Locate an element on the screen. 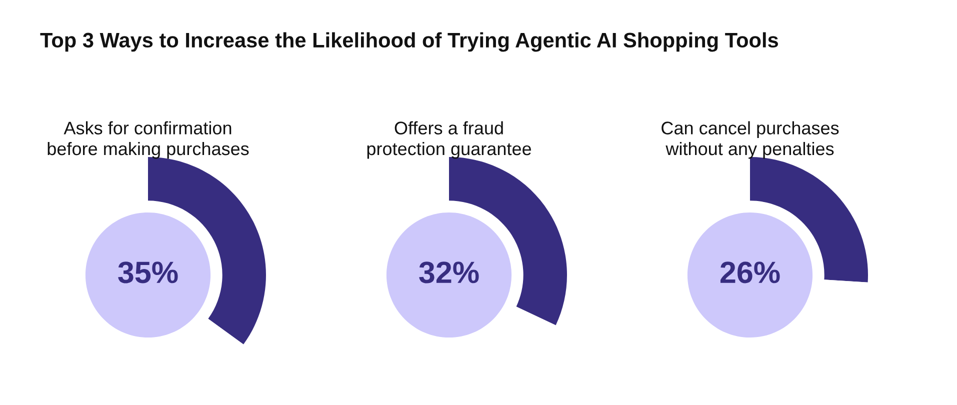 The image size is (957, 405). text: Top 3 Ways to Increase the Likelihood of Trying Agentic AI Shopping Tools is located at coordinates (409, 42).